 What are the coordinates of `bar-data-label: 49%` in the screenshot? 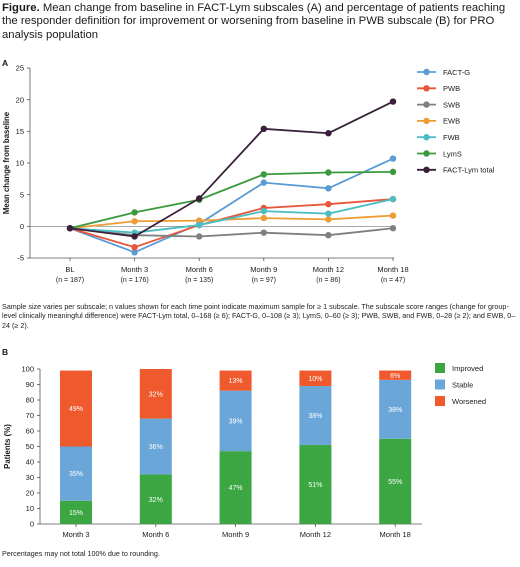 It's located at (76, 409).